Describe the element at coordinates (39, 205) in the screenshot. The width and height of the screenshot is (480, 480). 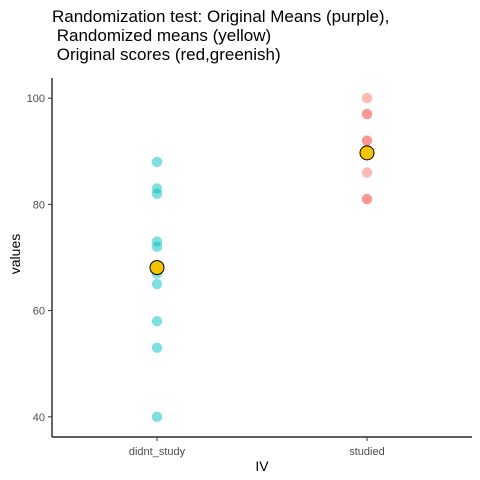
I see `y-tick-label: 80` at that location.